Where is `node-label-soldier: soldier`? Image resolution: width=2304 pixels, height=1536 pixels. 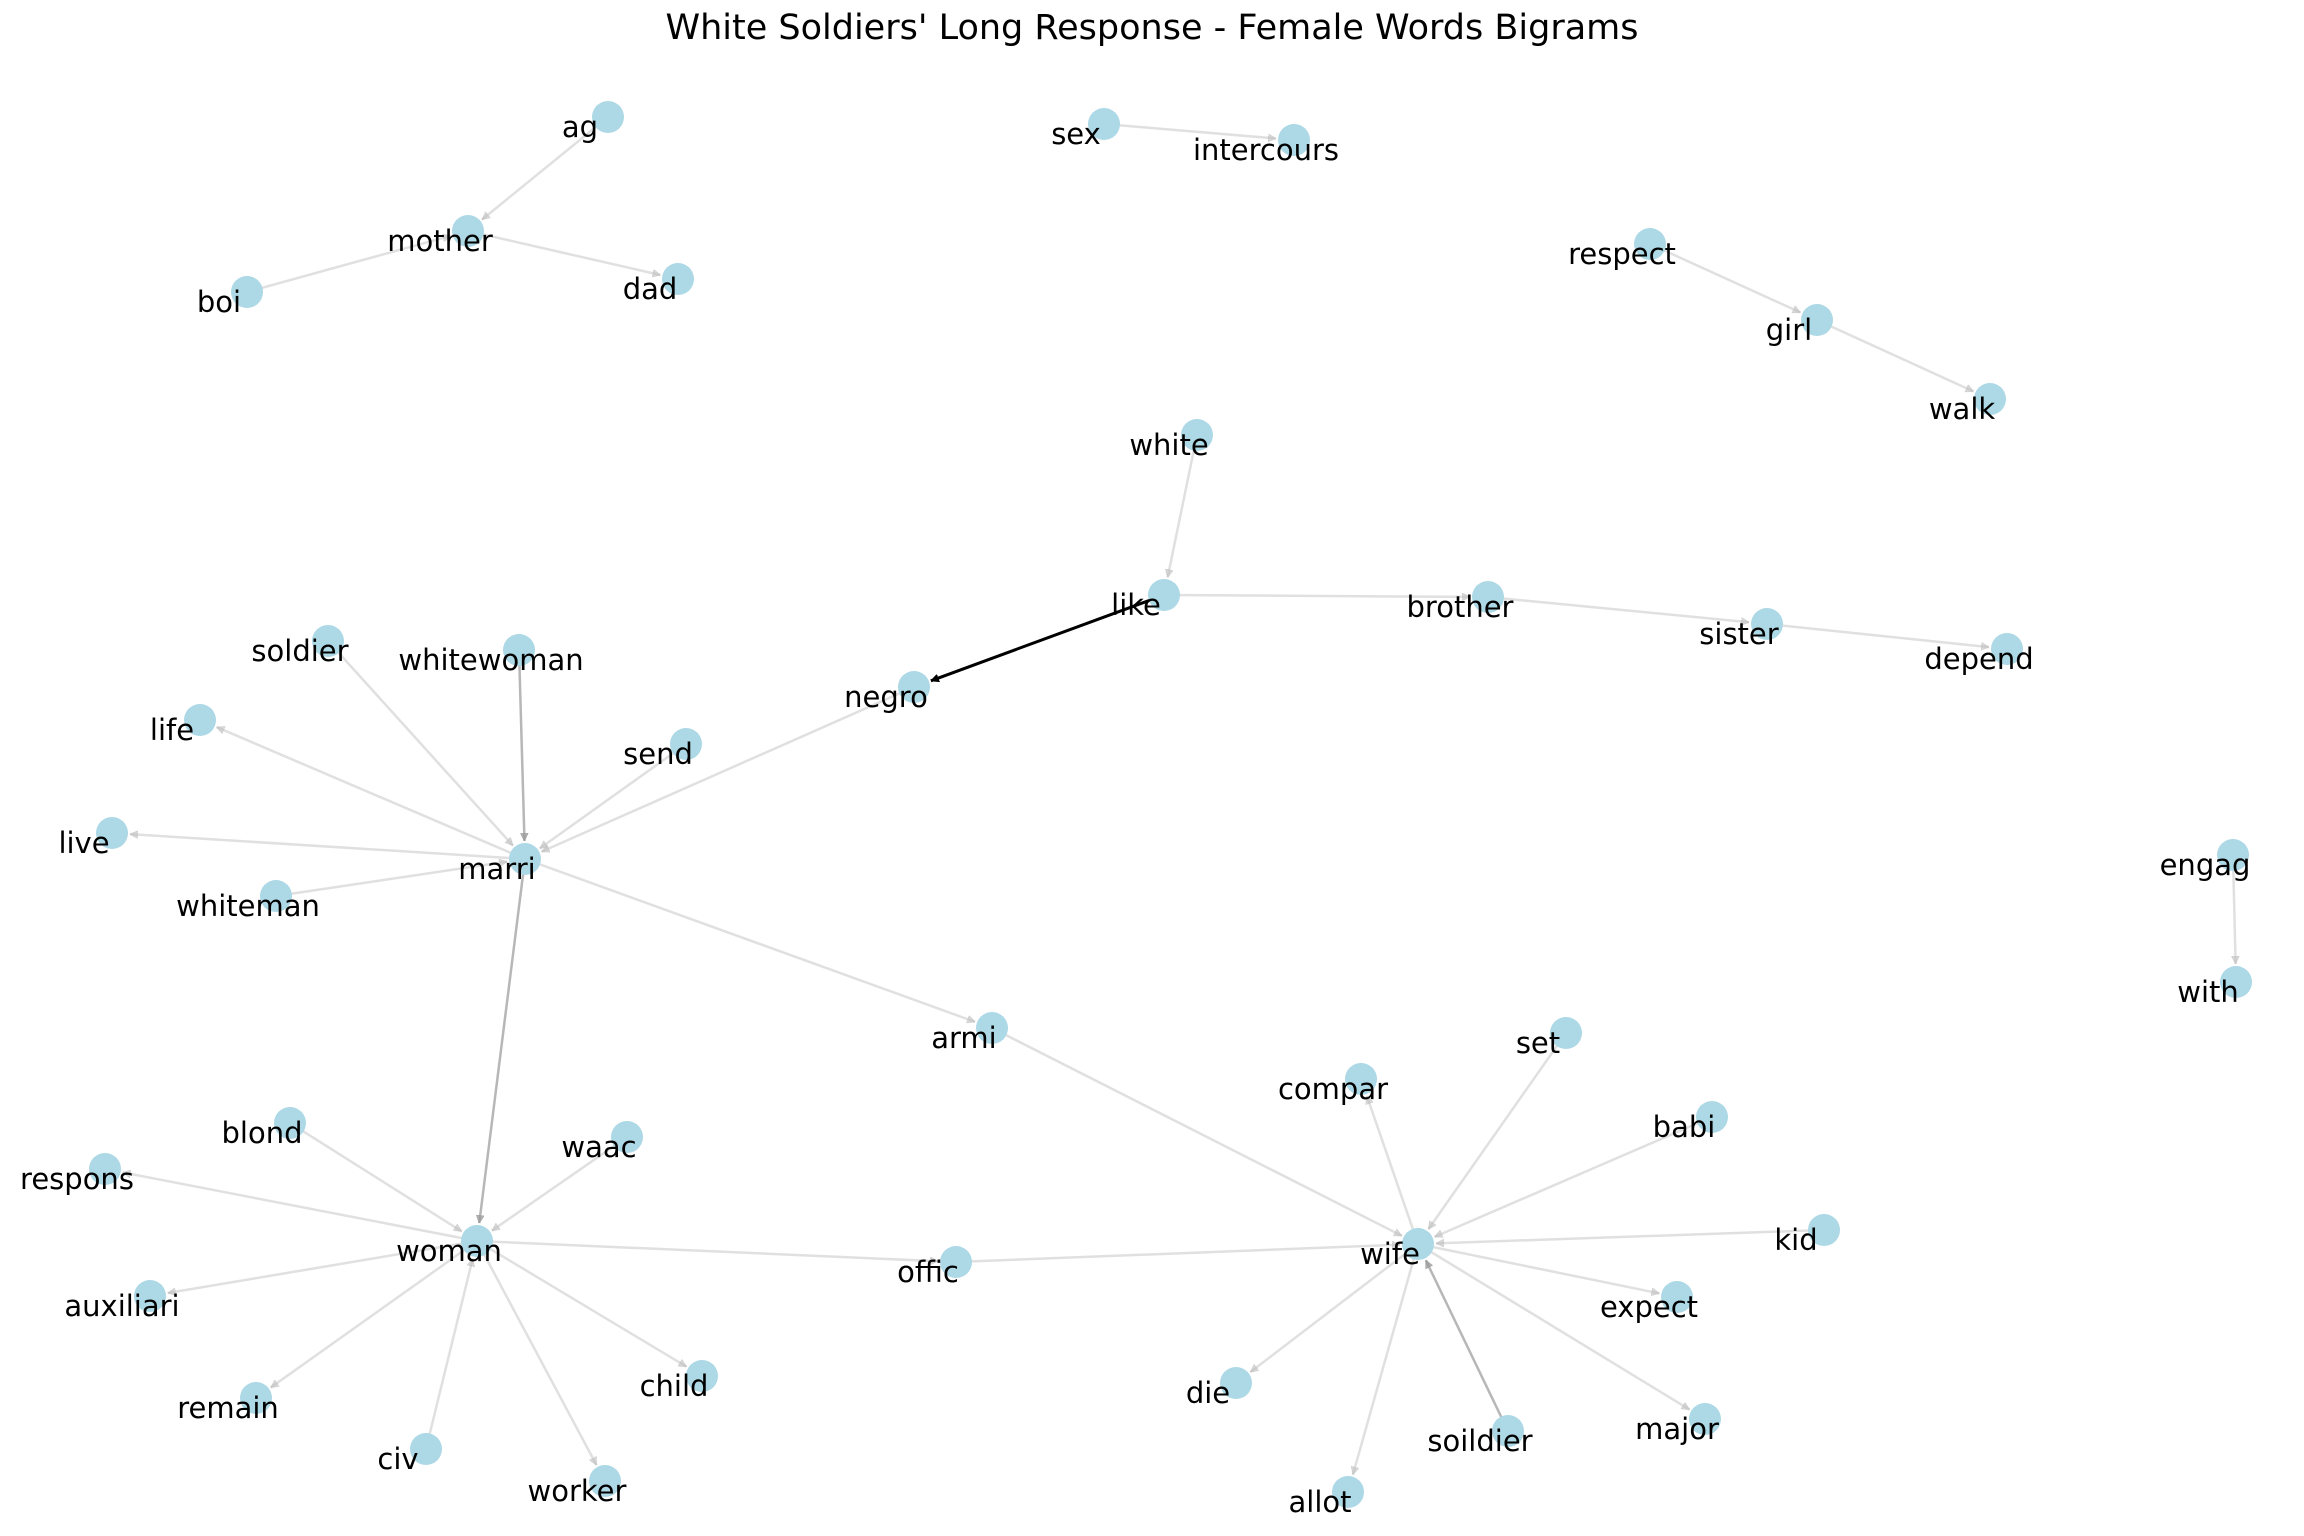 node-label-soldier: soldier is located at coordinates (299, 651).